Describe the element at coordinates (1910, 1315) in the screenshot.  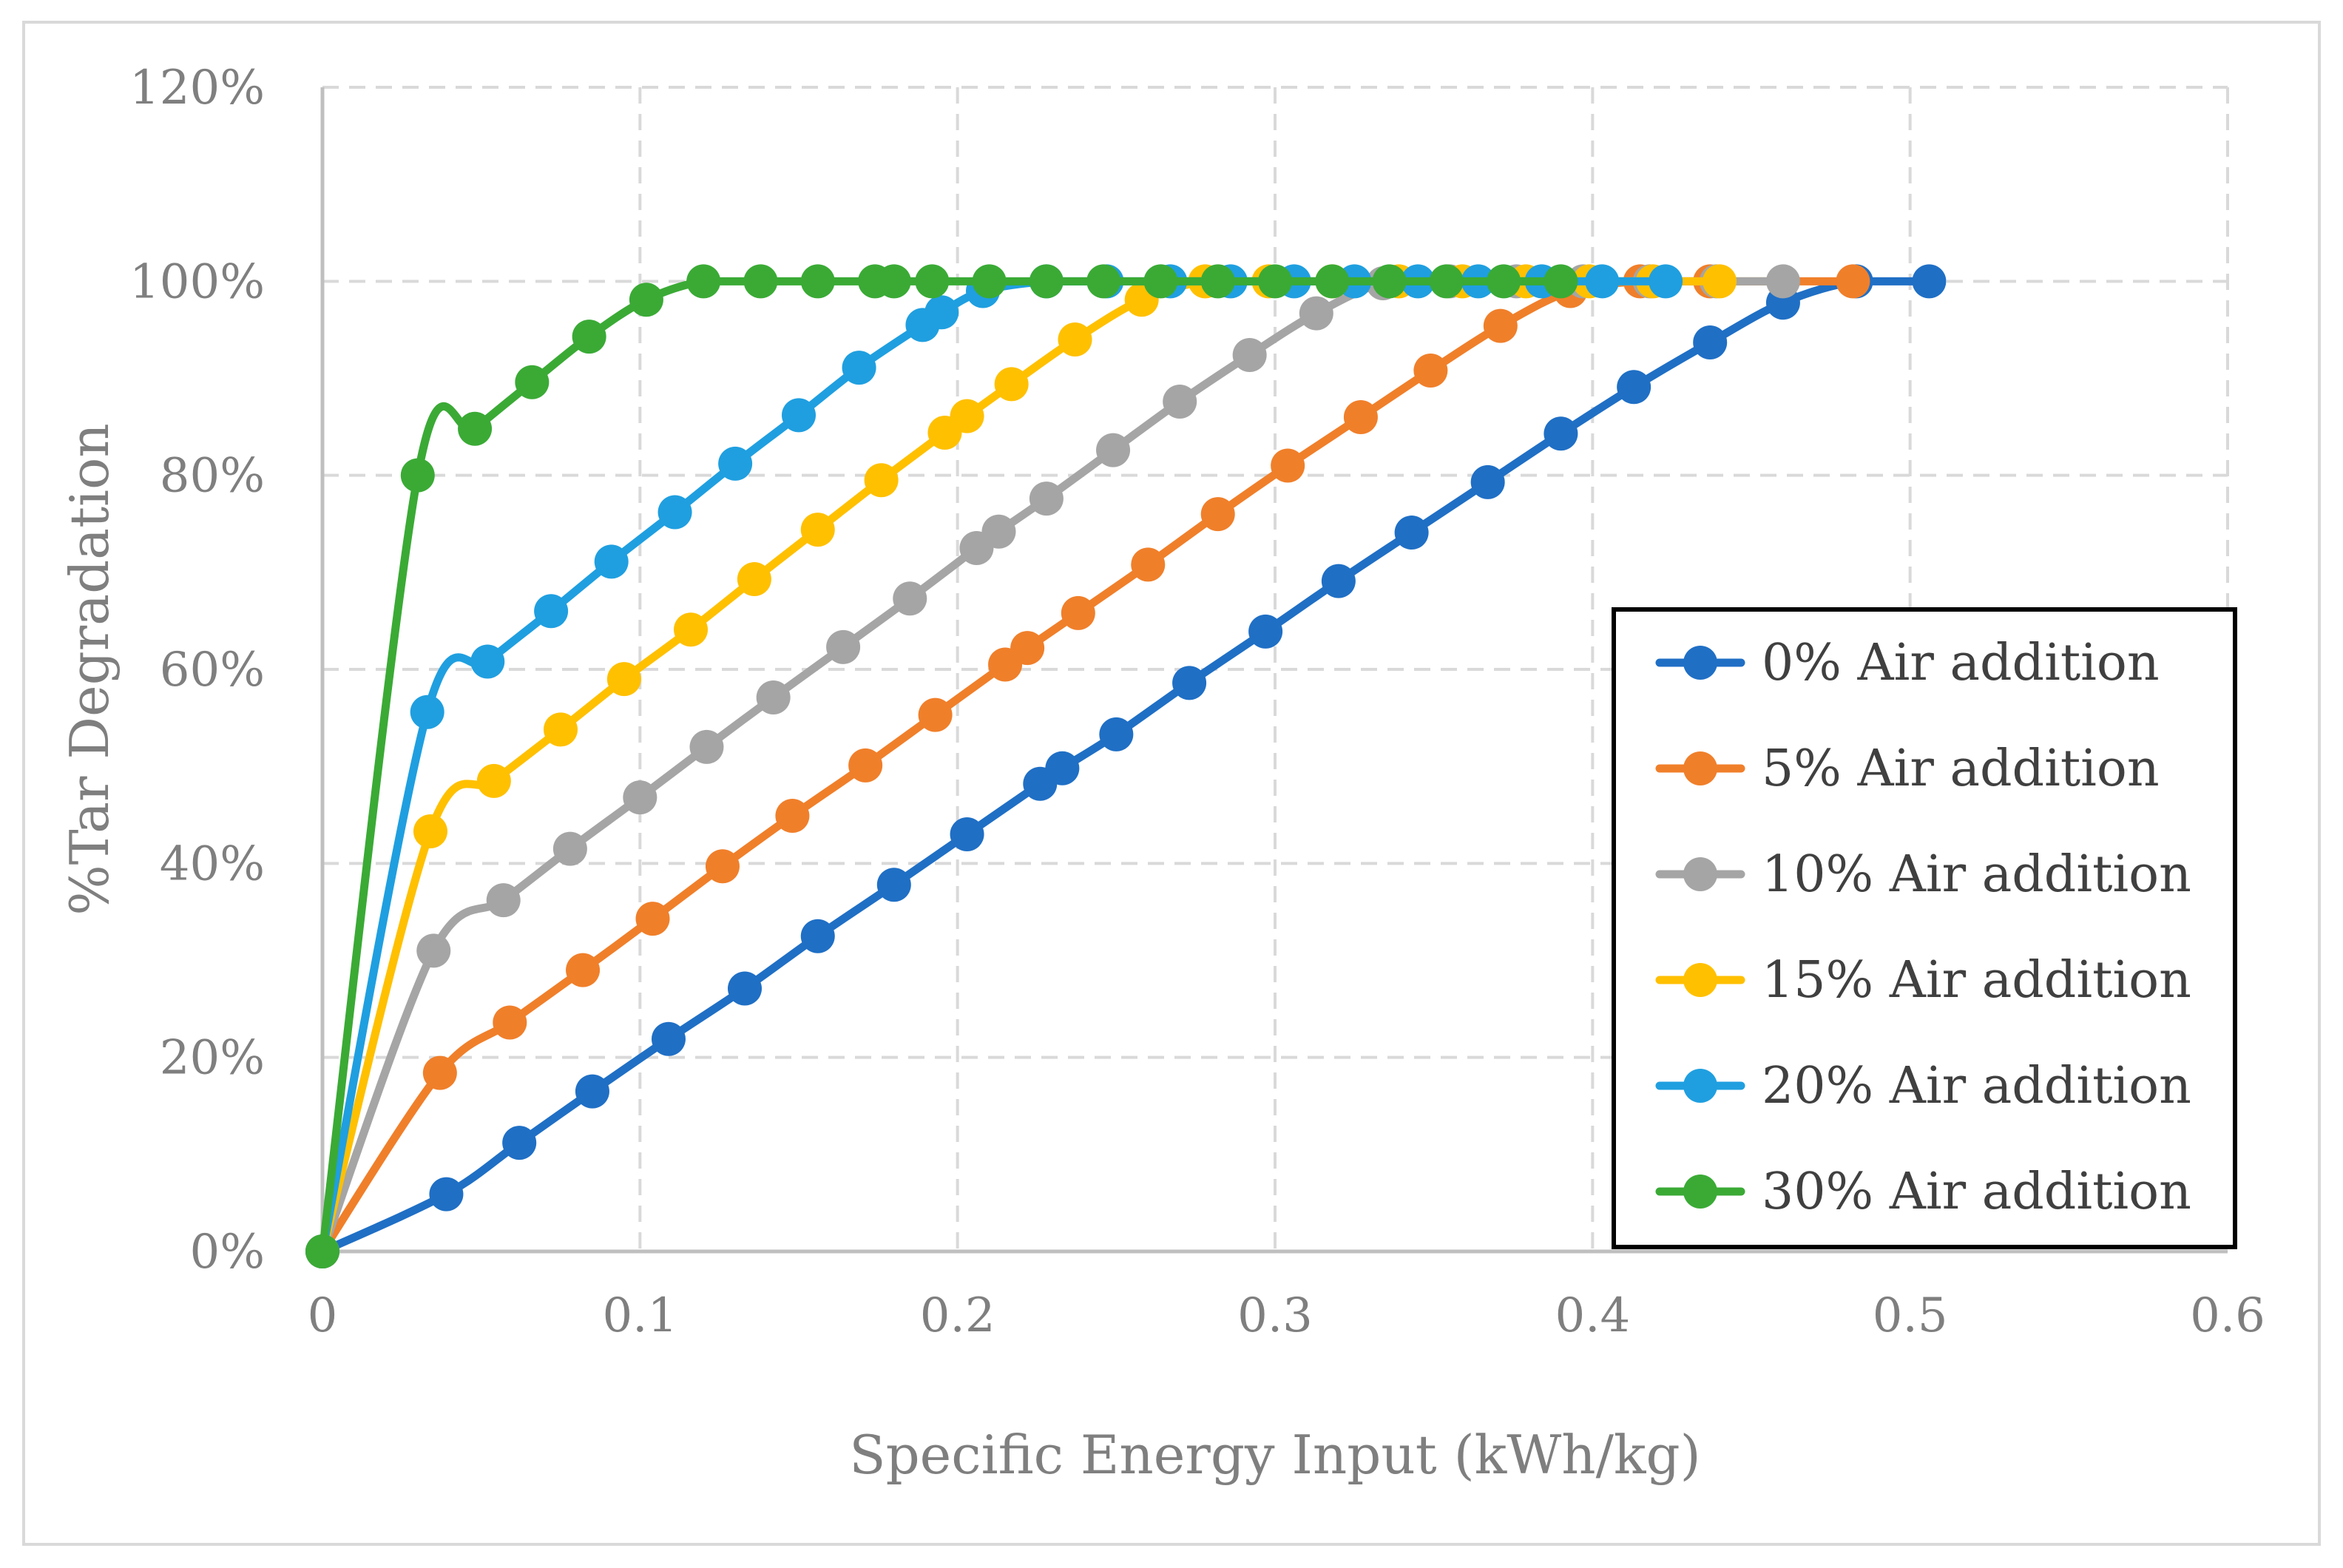
I see `x-tick-label: 0.5` at that location.